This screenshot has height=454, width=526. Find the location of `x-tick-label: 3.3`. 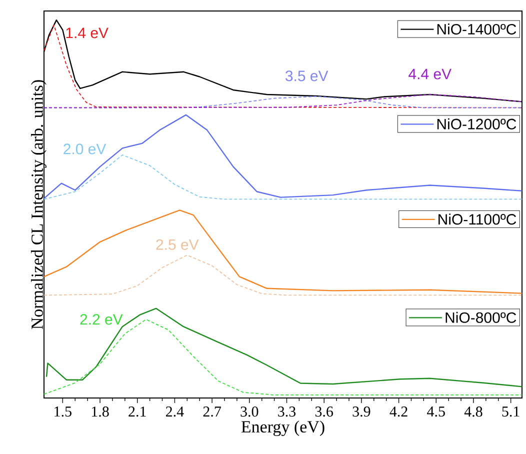

x-tick-label: 3.3 is located at coordinates (287, 411).